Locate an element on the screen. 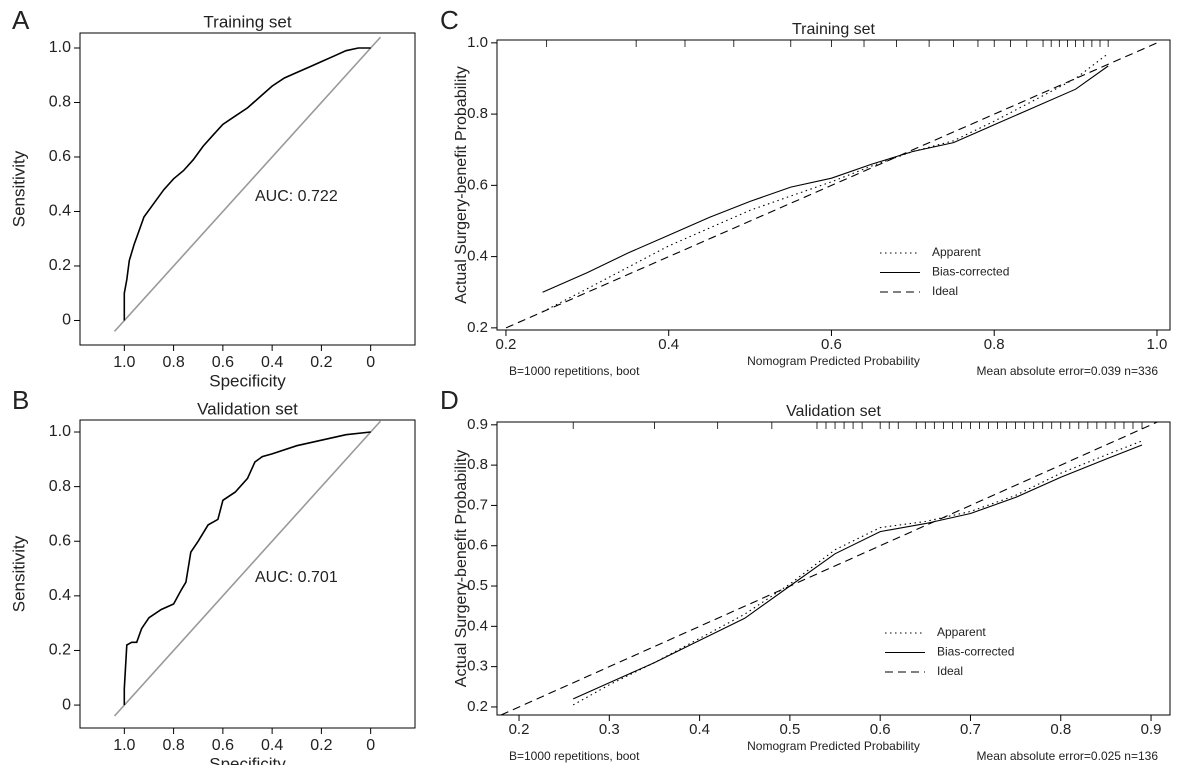 The image size is (1177, 765). annotation: AUC: 0.701 is located at coordinates (296, 577).